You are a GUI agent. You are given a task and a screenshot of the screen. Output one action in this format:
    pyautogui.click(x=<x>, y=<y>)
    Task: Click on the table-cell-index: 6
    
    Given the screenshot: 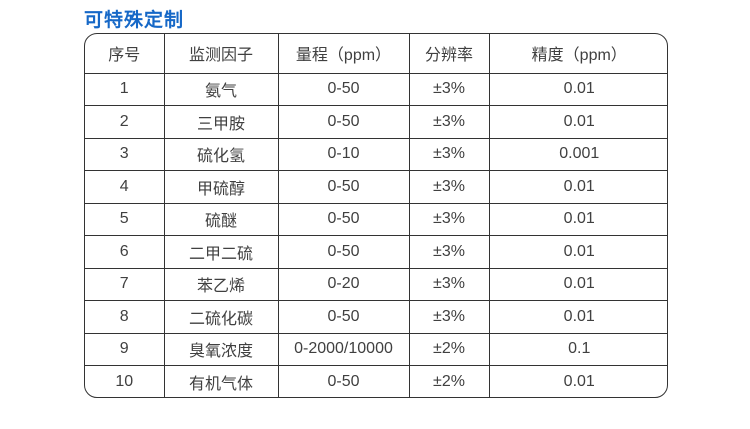 What is the action you would take?
    pyautogui.click(x=125, y=252)
    